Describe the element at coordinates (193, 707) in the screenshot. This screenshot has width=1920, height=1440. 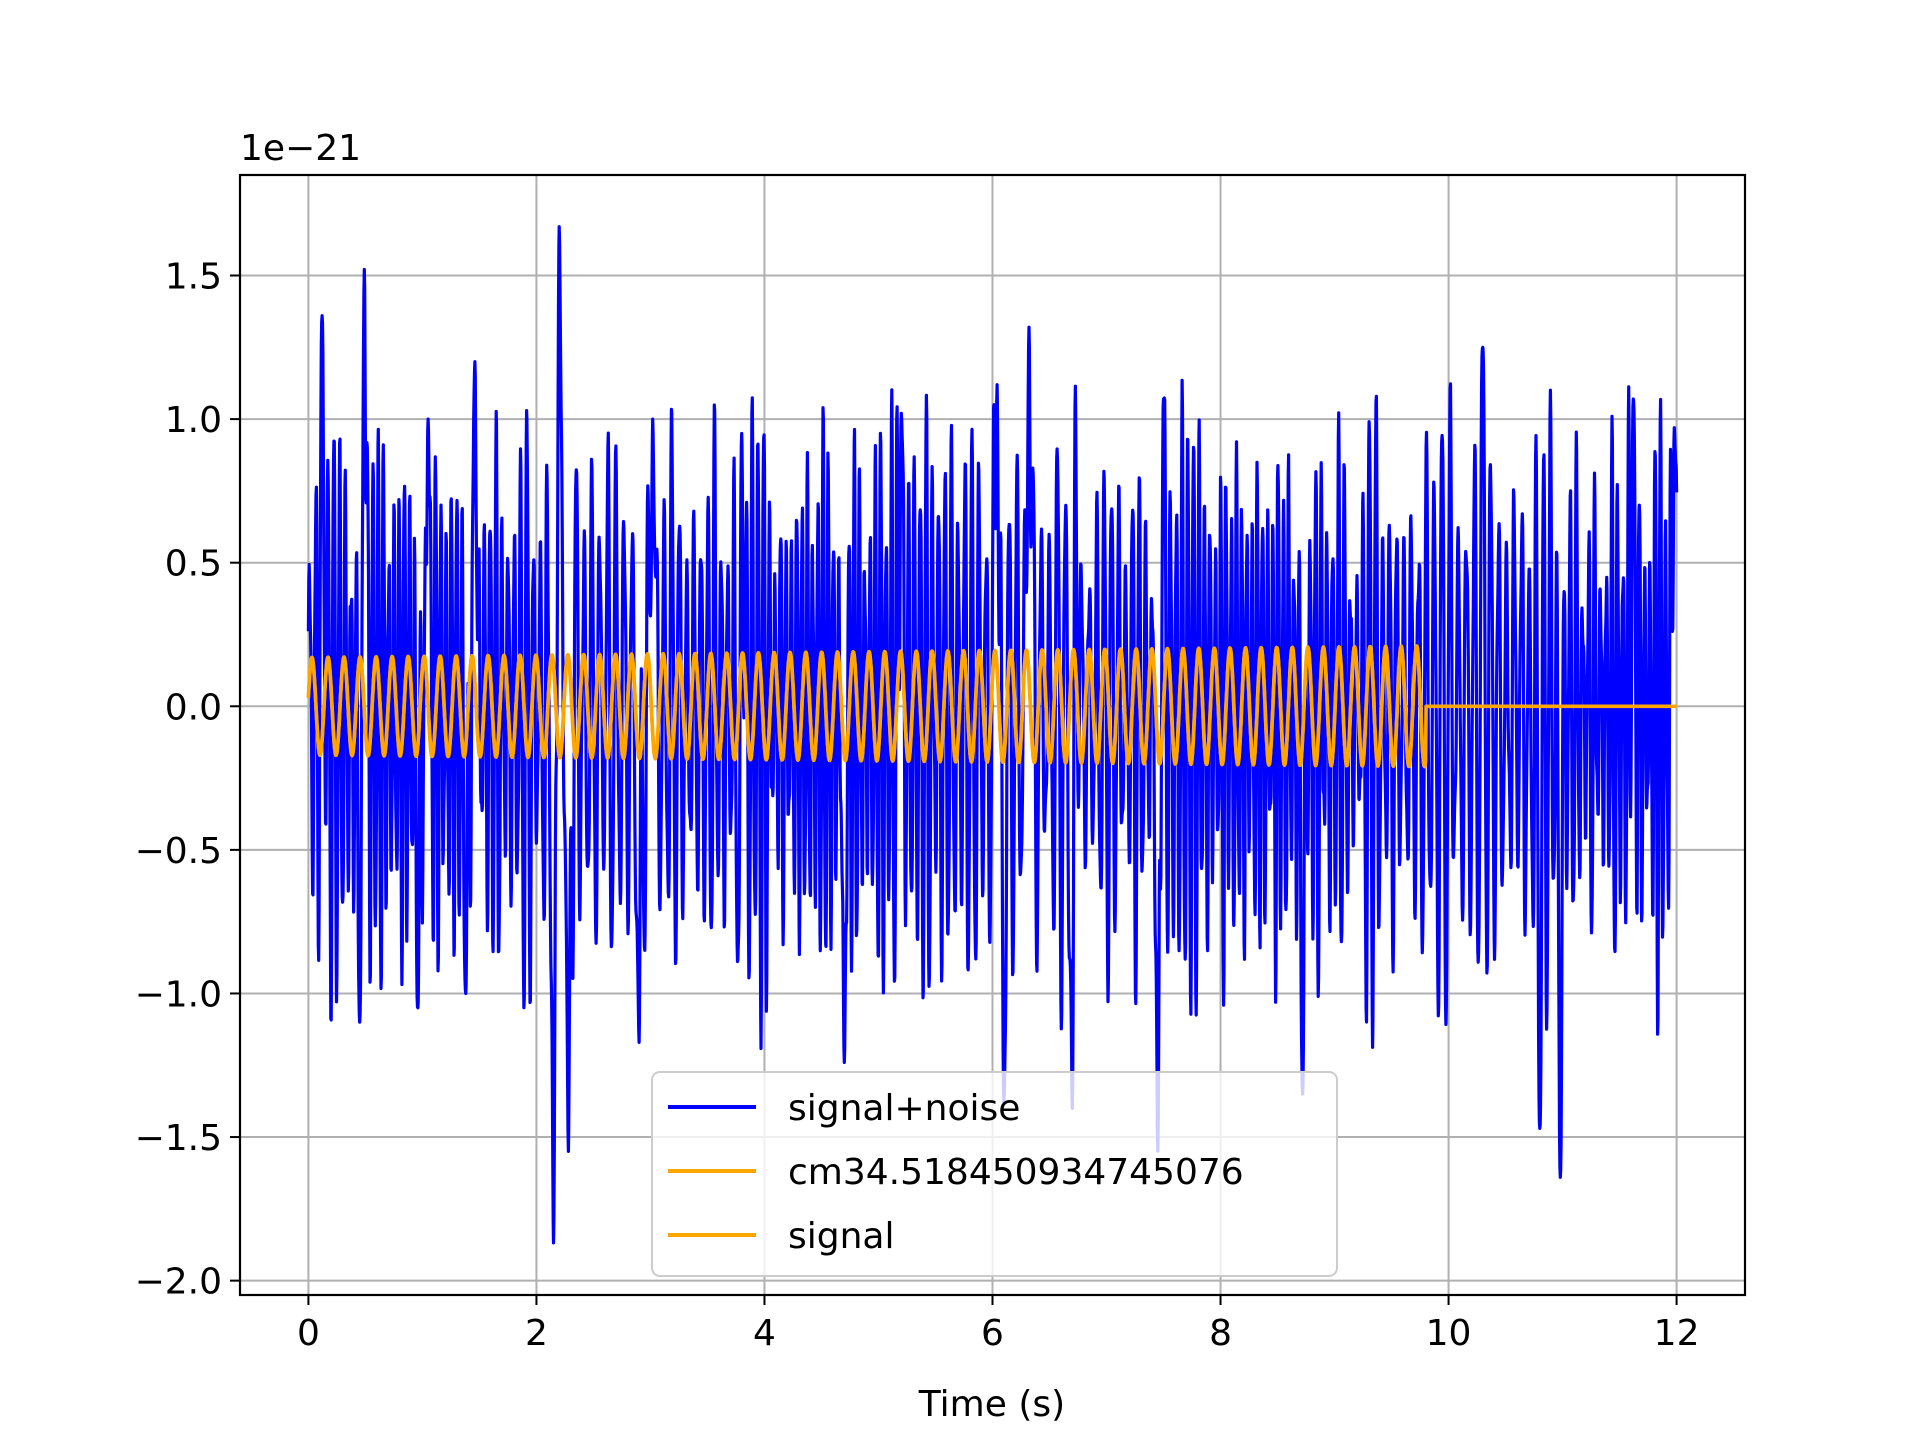
I see `y-tick-label: 0.0` at that location.